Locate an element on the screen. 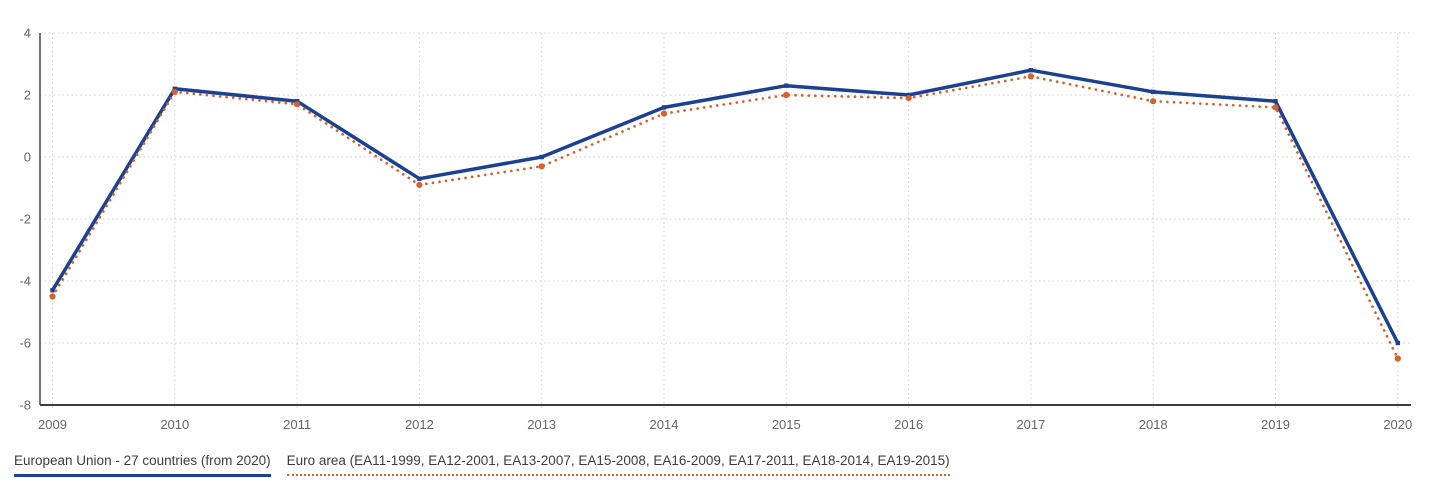  x-tick-label: 2012 is located at coordinates (419, 424).